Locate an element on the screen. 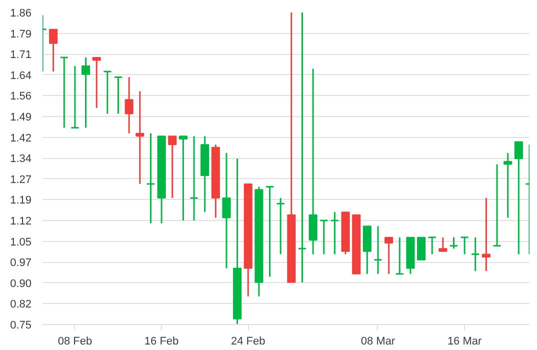  x-tick-label: 16 Feb is located at coordinates (161, 342).